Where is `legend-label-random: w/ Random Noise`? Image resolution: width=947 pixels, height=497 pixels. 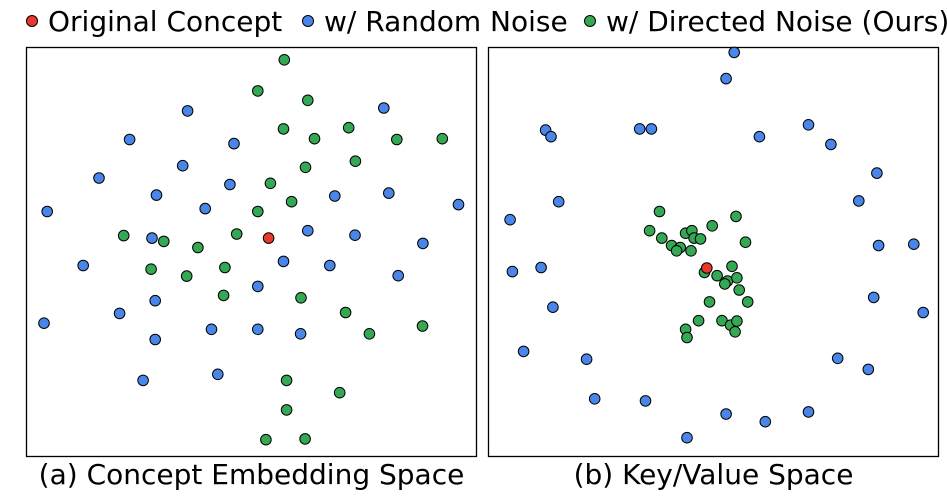 legend-label-random: w/ Random Noise is located at coordinates (446, 21).